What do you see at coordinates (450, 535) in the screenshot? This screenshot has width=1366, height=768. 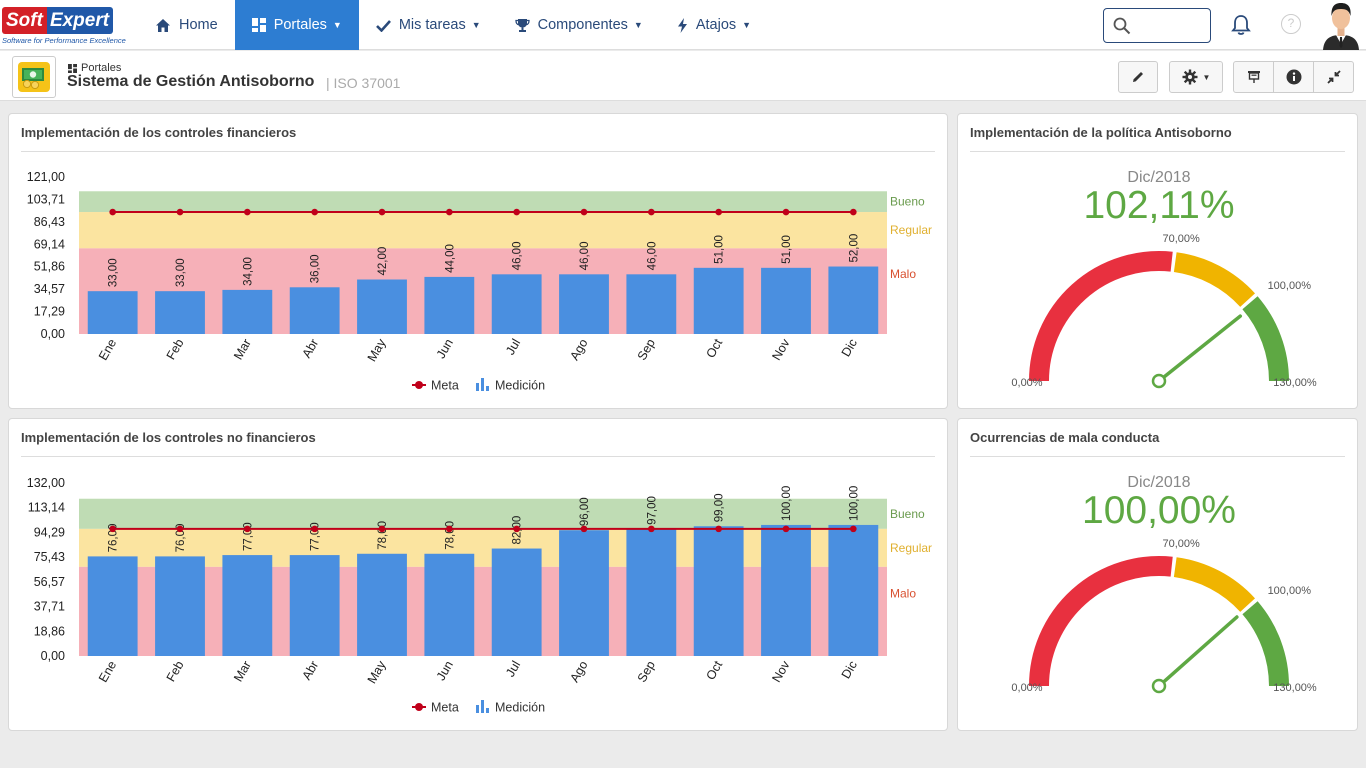 I see `bar-value-label: 78,00` at bounding box center [450, 535].